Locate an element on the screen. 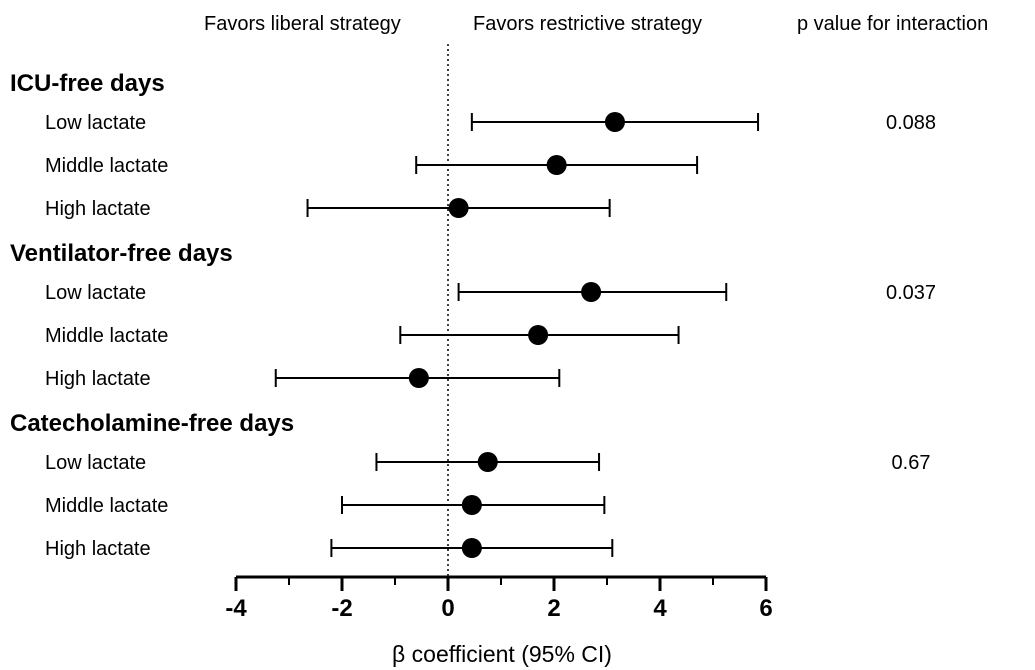 The height and width of the screenshot is (670, 1035). p-value: 0.037 is located at coordinates (911, 293).